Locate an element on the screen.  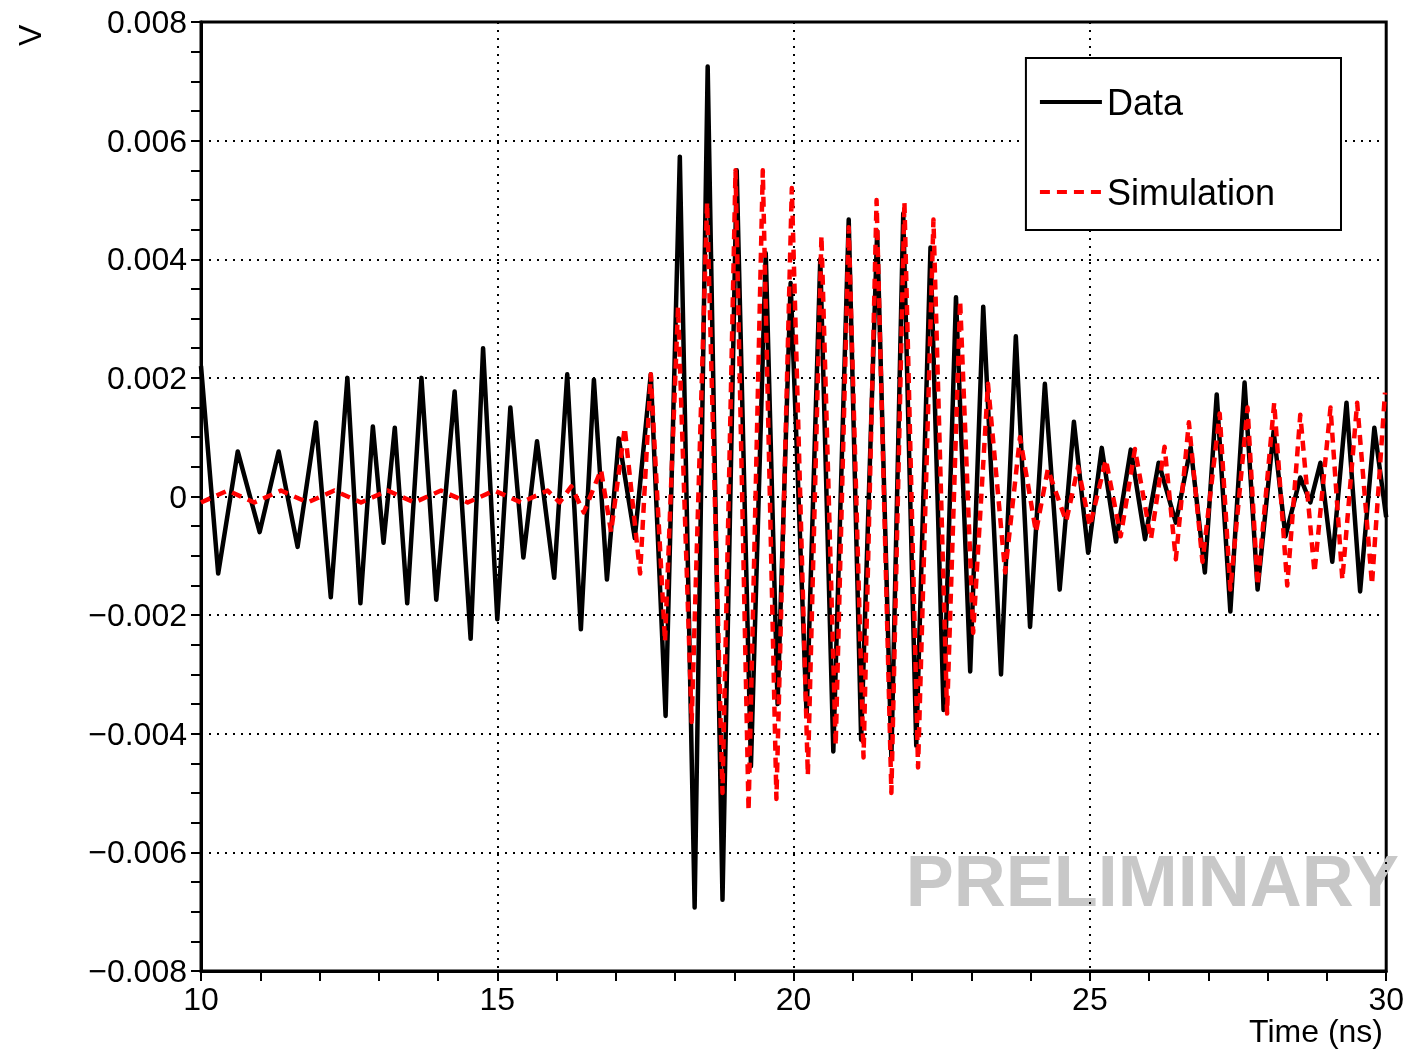
y-tick-label: 0.006 is located at coordinates (146, 140).